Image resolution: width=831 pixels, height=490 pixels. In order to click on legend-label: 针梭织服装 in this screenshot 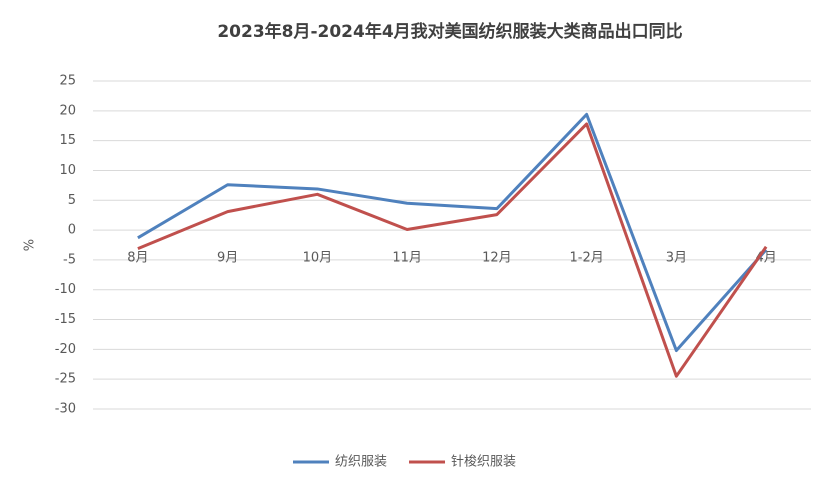, I will do `click(483, 462)`.